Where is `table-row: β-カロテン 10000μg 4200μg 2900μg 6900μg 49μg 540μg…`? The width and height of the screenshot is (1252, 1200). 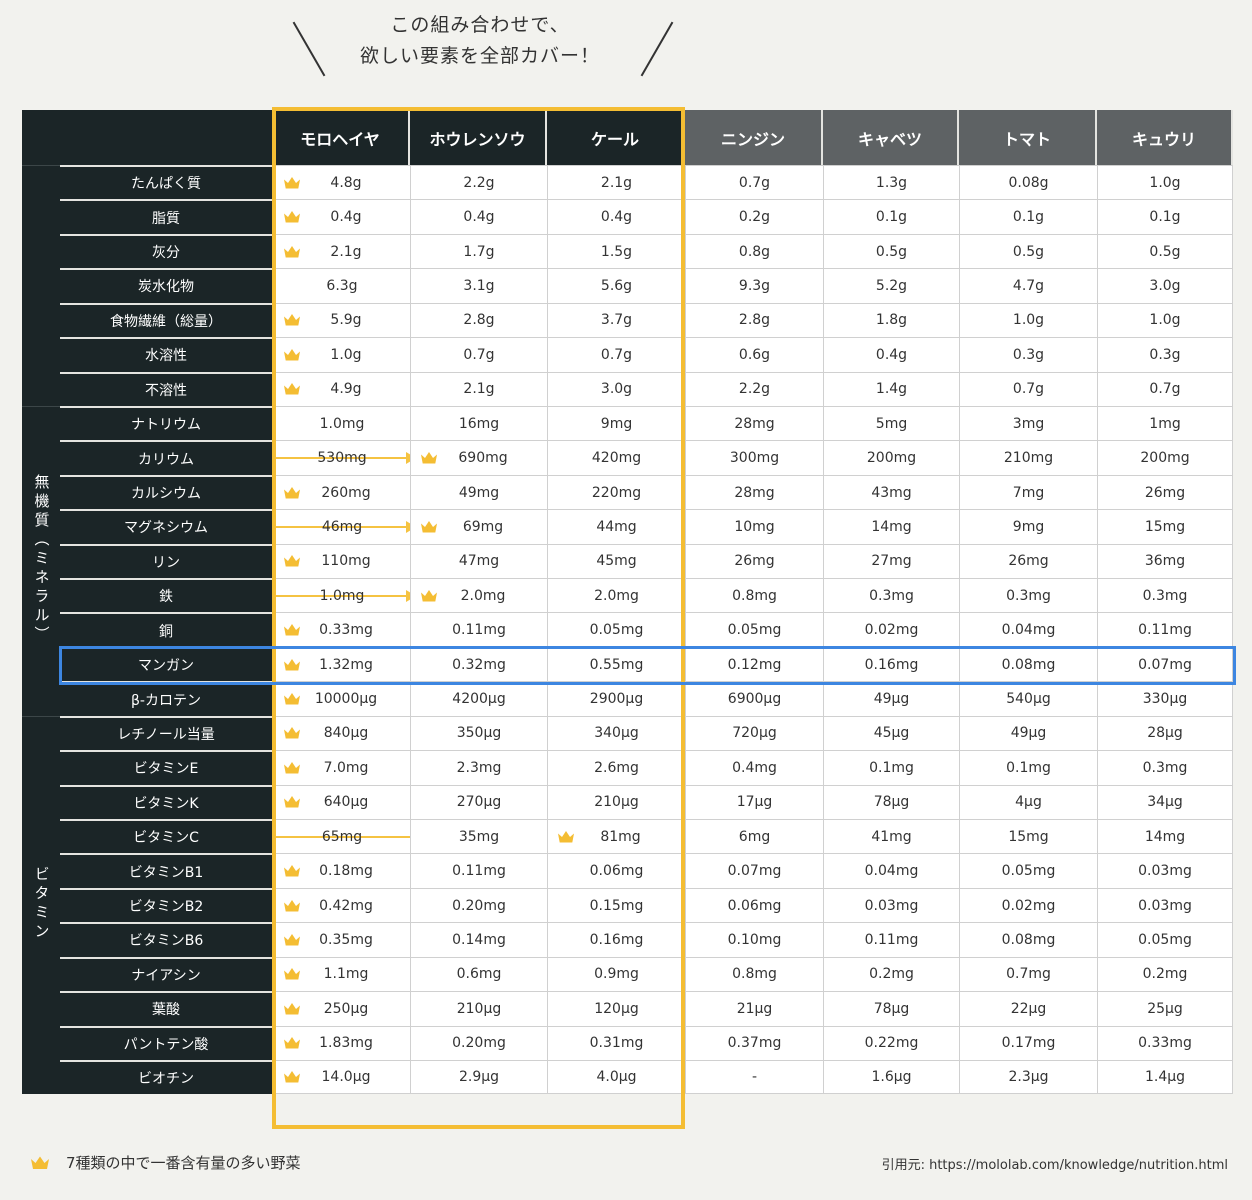 table-row: β-カロテン 10000μg 4200μg 2900μg 6900μg 49μg 540μg… is located at coordinates (627, 698).